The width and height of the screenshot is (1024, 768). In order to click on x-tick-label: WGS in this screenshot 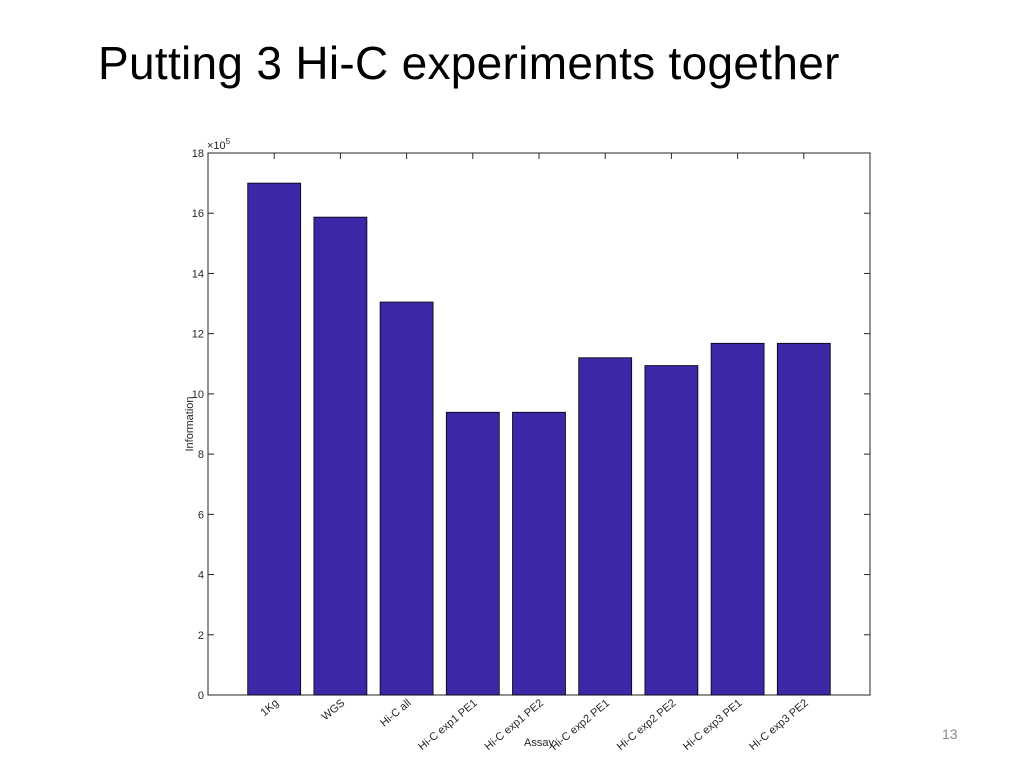, I will do `click(333, 710)`.